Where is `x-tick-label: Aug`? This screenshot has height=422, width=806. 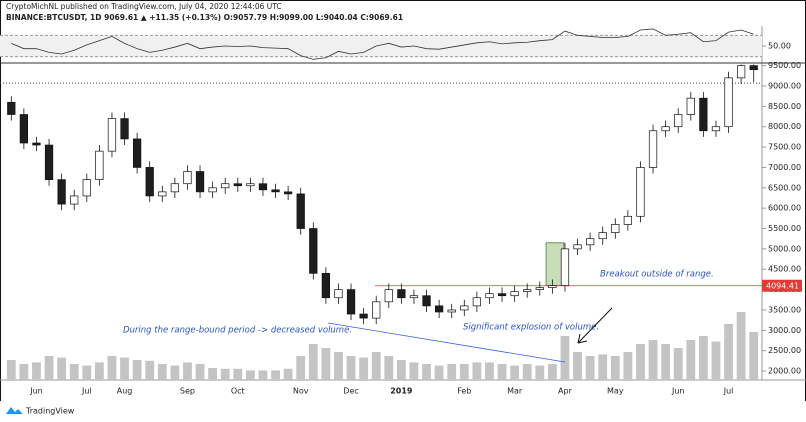 x-tick-label: Aug is located at coordinates (125, 391).